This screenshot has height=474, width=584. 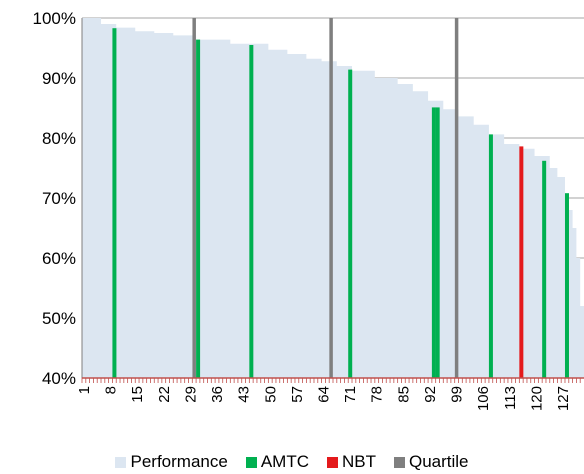 What do you see at coordinates (438, 461) in the screenshot?
I see `legend-label-quartile: Quartile` at bounding box center [438, 461].